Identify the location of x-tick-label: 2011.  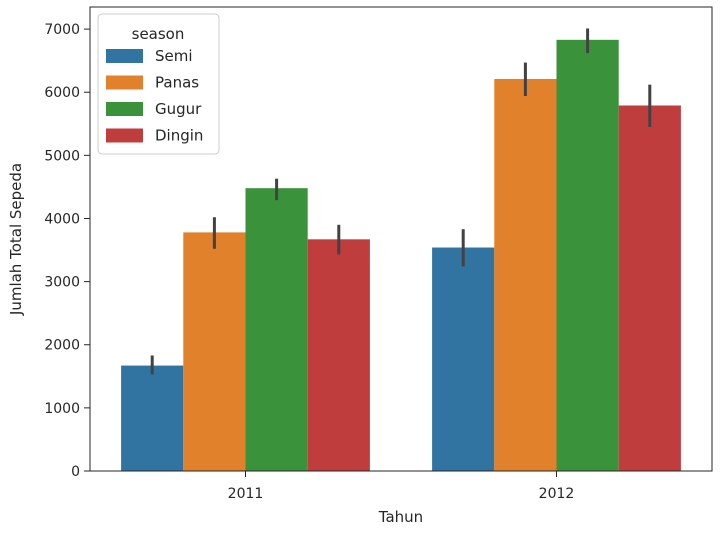
(246, 494).